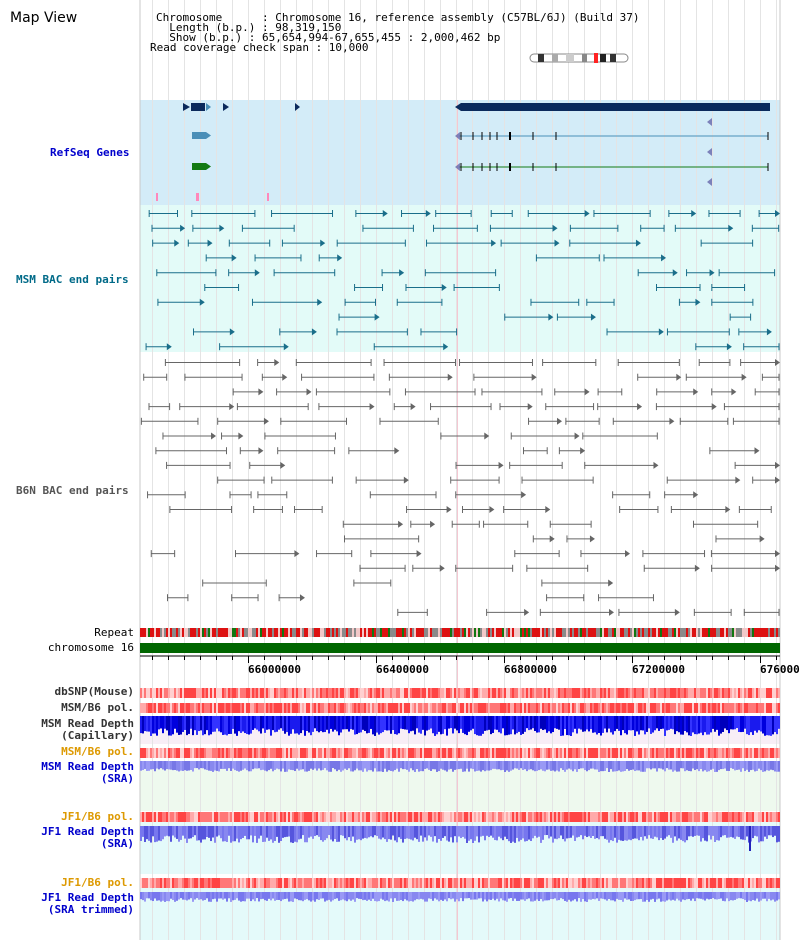 The width and height of the screenshot is (800, 940). Describe the element at coordinates (97, 816) in the screenshot. I see `label-jf1-b6-pol-1: JF1/B6 pol.` at that location.